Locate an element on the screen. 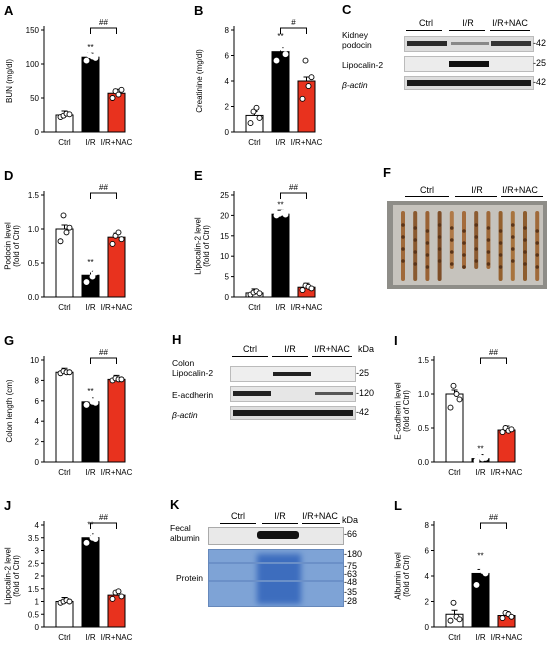  y-tick-label: 10 is located at coordinates (34, 360).